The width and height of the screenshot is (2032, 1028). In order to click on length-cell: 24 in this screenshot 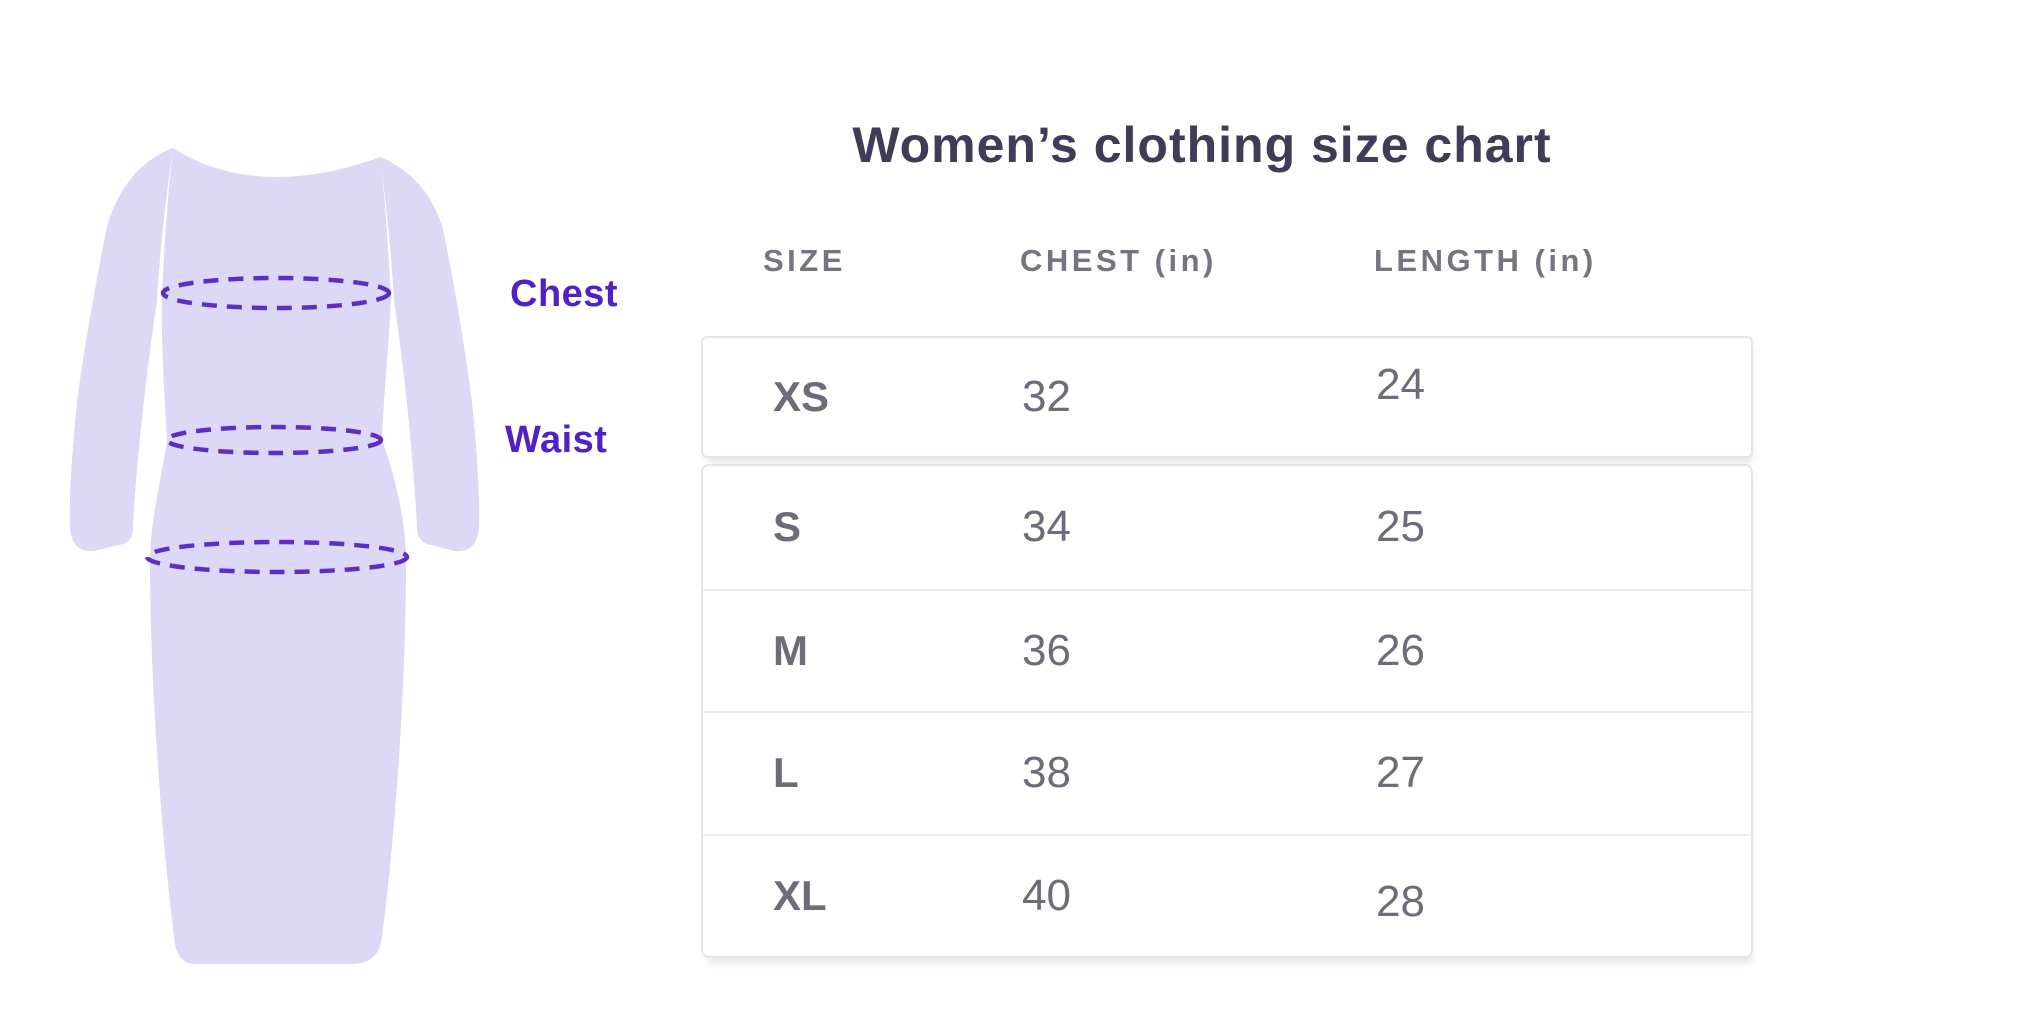, I will do `click(1400, 384)`.